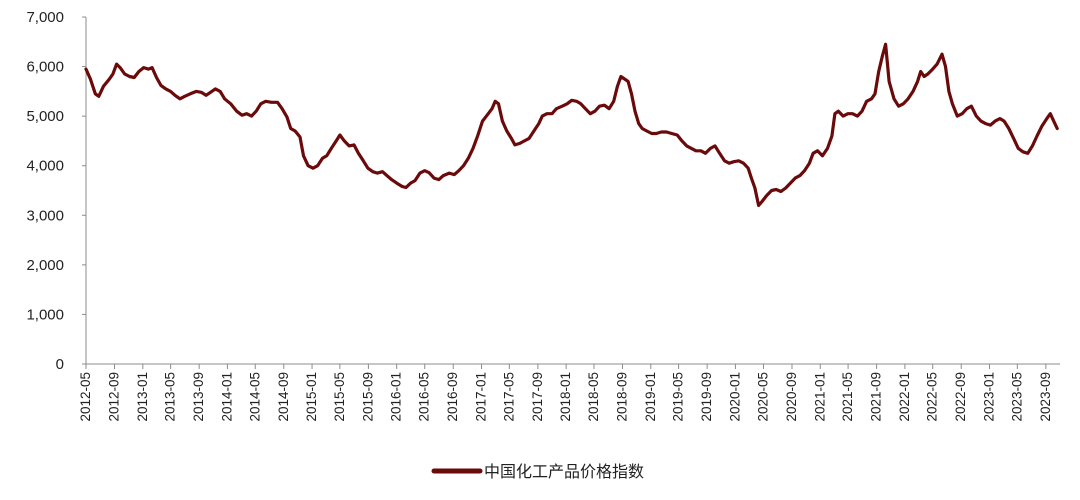 This screenshot has width=1080, height=500. Describe the element at coordinates (904, 397) in the screenshot. I see `x-tick-label: 2022-01` at that location.